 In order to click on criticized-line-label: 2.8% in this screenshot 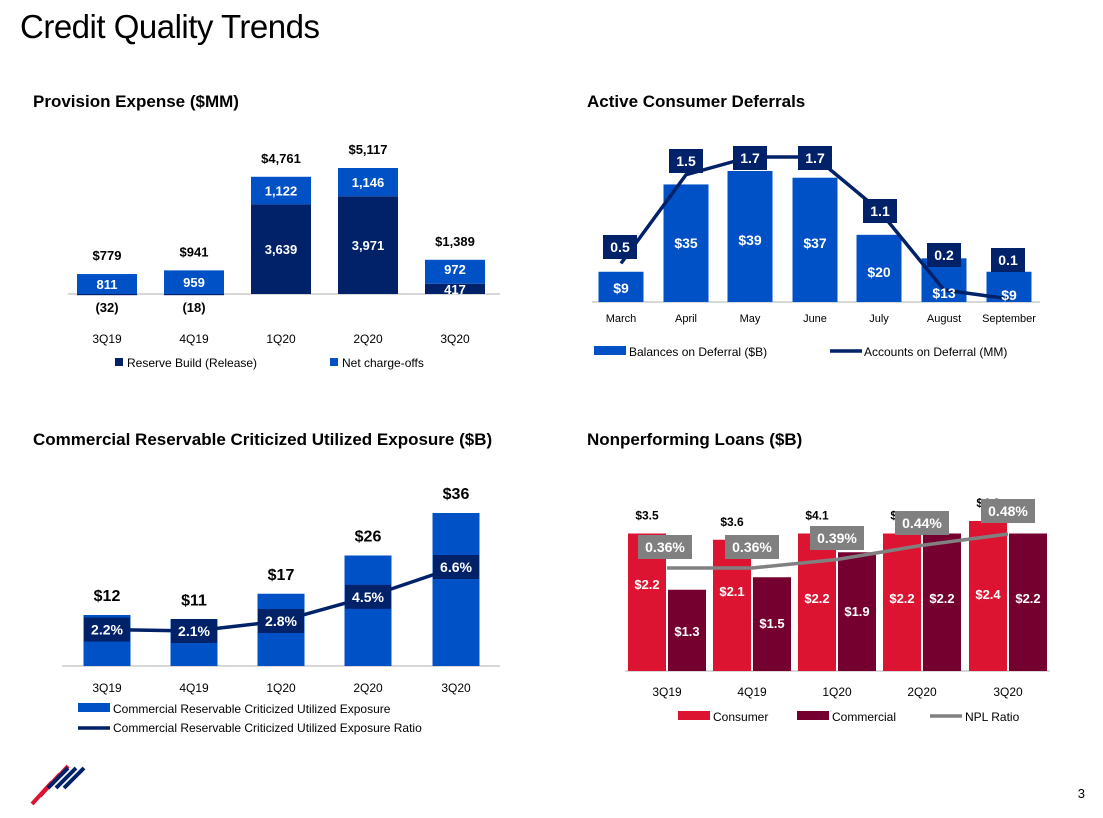, I will do `click(281, 621)`.